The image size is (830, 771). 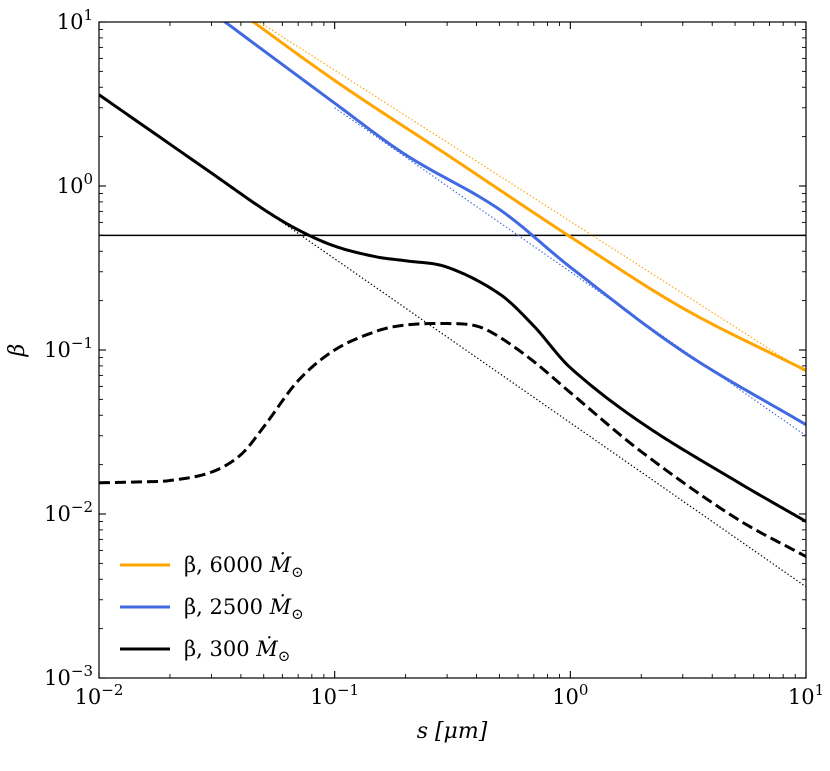 What do you see at coordinates (68, 512) in the screenshot?
I see `y-tick-label: 10⁻²` at bounding box center [68, 512].